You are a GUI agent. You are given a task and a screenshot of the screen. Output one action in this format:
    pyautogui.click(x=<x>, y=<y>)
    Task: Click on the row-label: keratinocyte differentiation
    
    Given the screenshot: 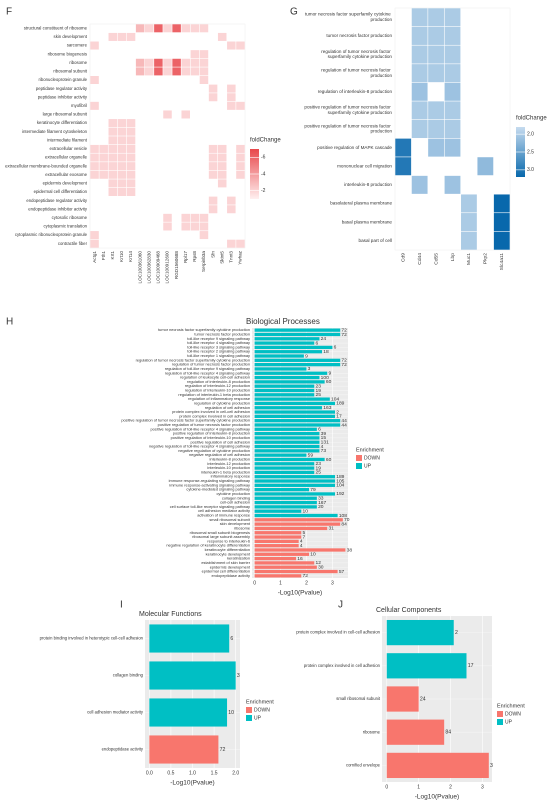 What is the action you would take?
    pyautogui.click(x=62, y=122)
    